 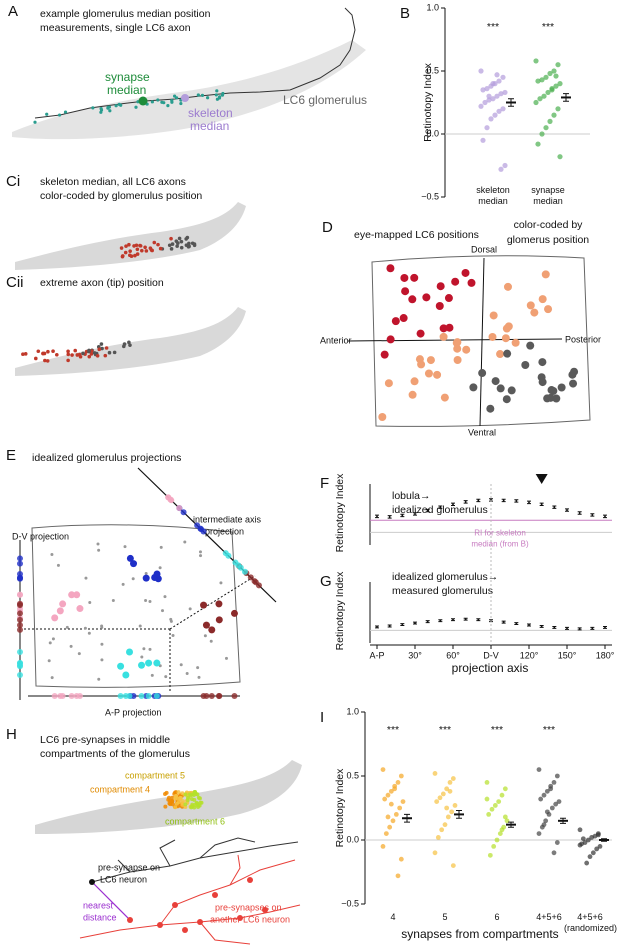 I want to click on panel-label: H, so click(x=11, y=734).